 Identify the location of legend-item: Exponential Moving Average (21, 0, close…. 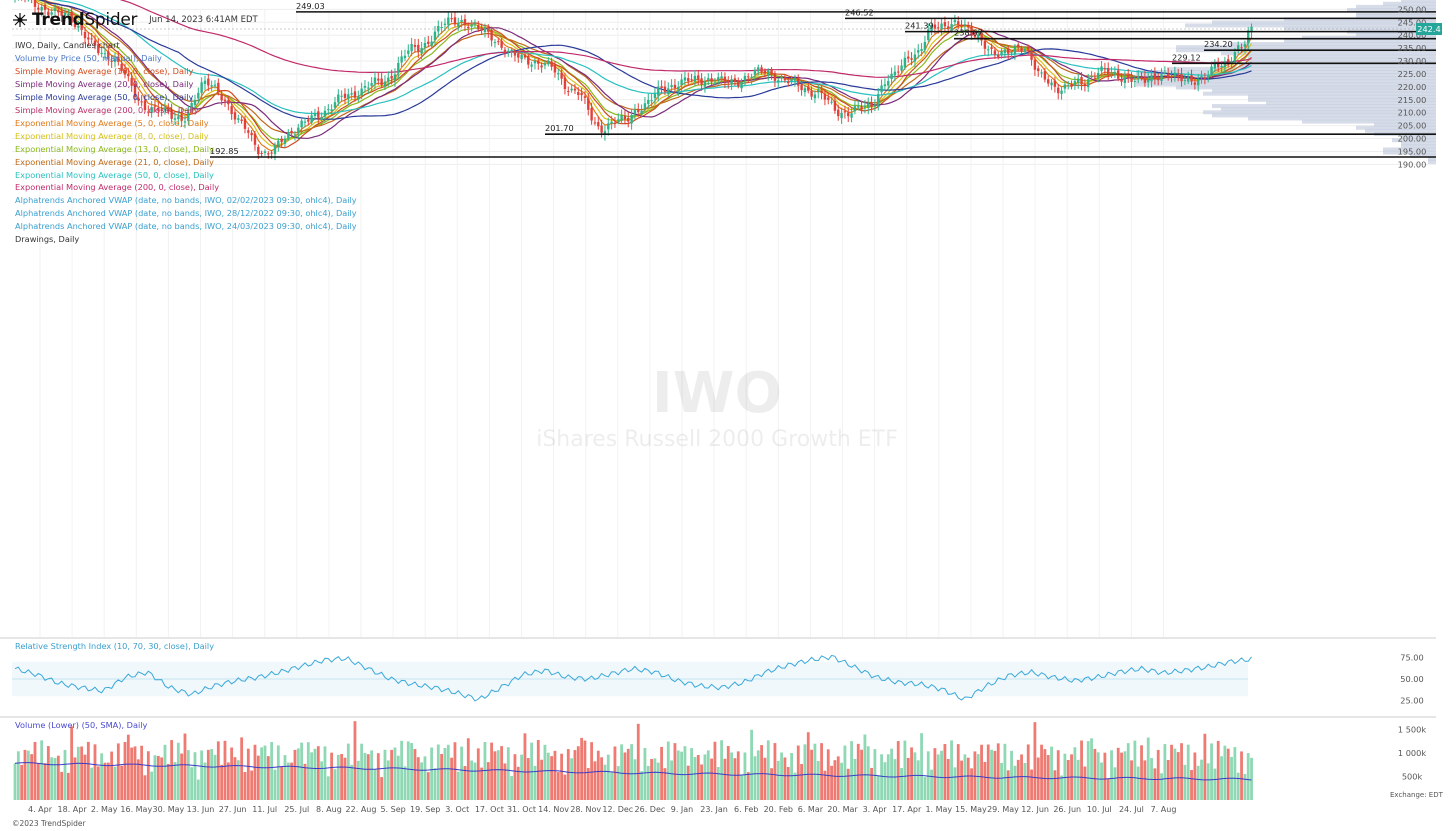
(114, 161).